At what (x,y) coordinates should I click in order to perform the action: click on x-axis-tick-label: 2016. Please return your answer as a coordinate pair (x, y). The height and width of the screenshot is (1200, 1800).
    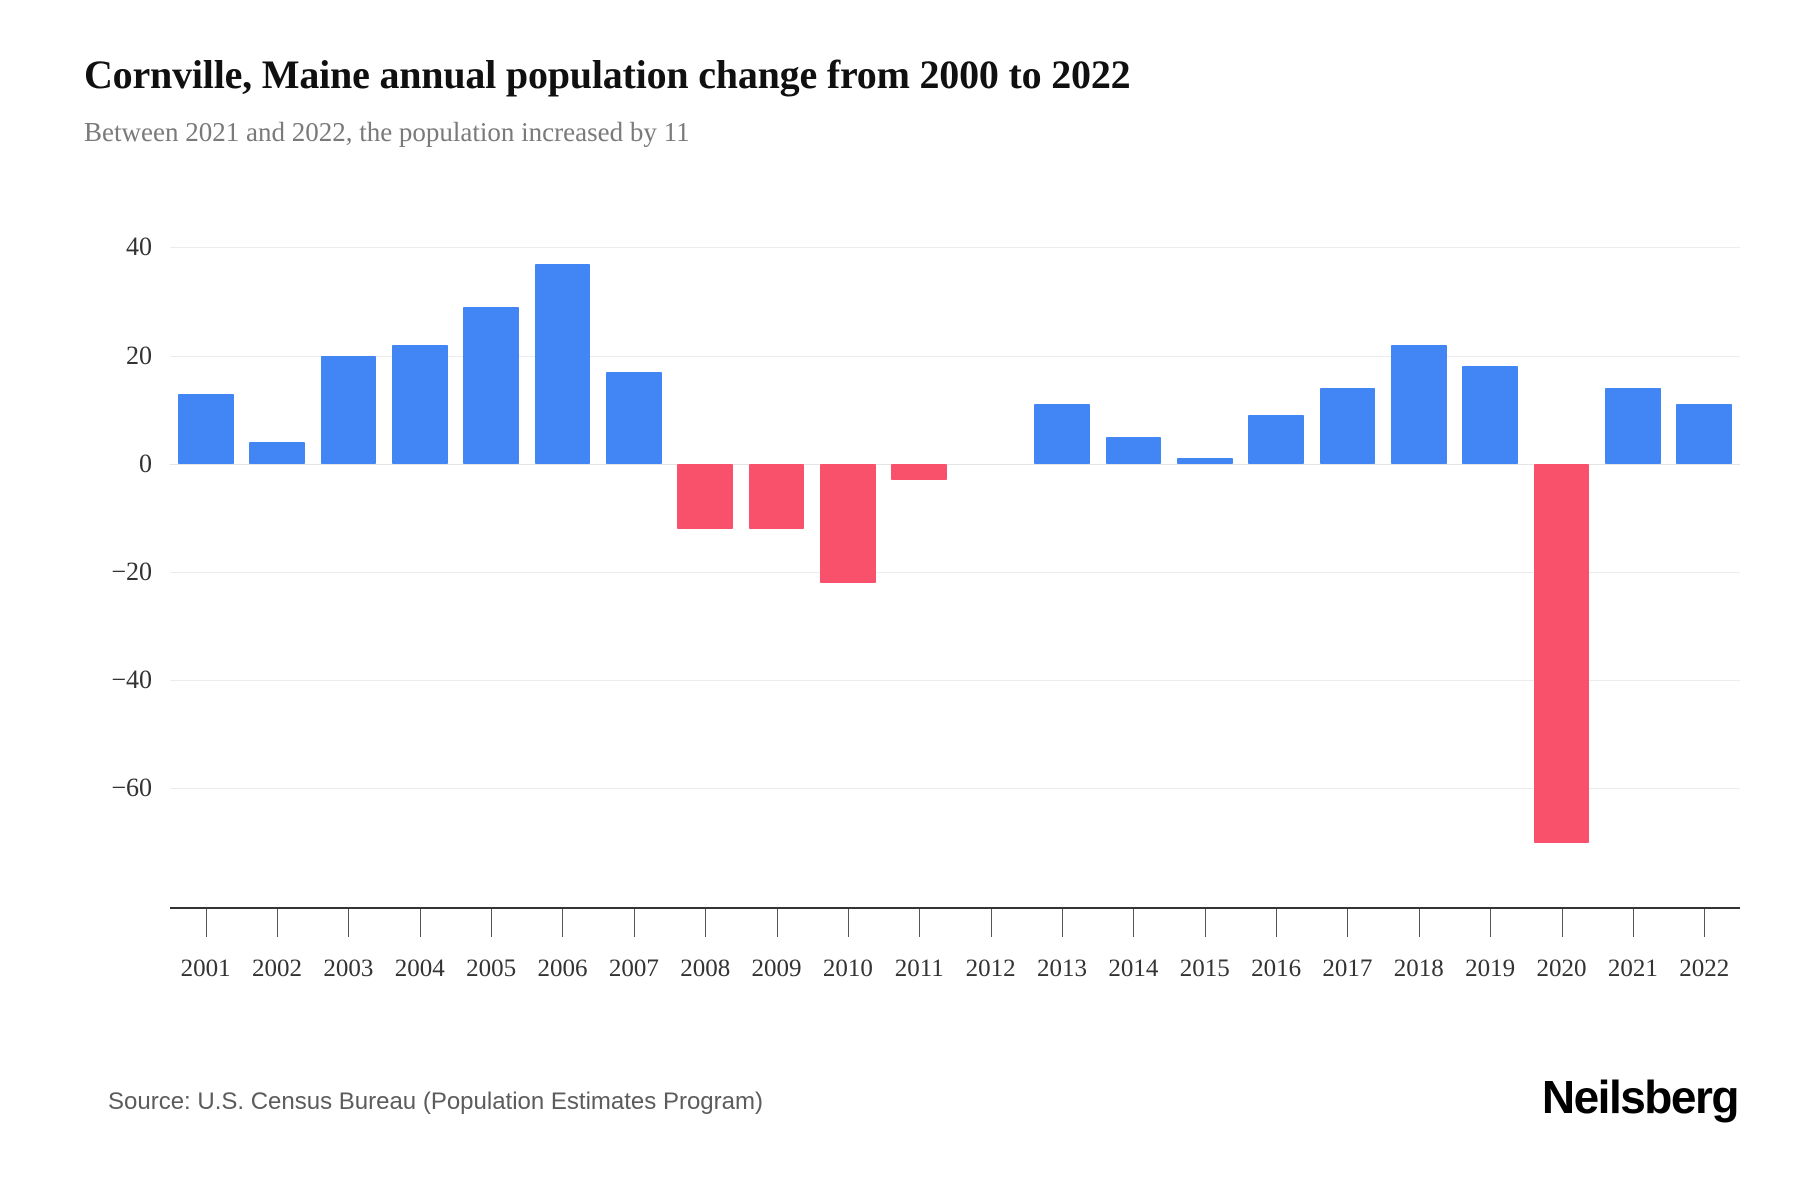
    Looking at the image, I should click on (1276, 968).